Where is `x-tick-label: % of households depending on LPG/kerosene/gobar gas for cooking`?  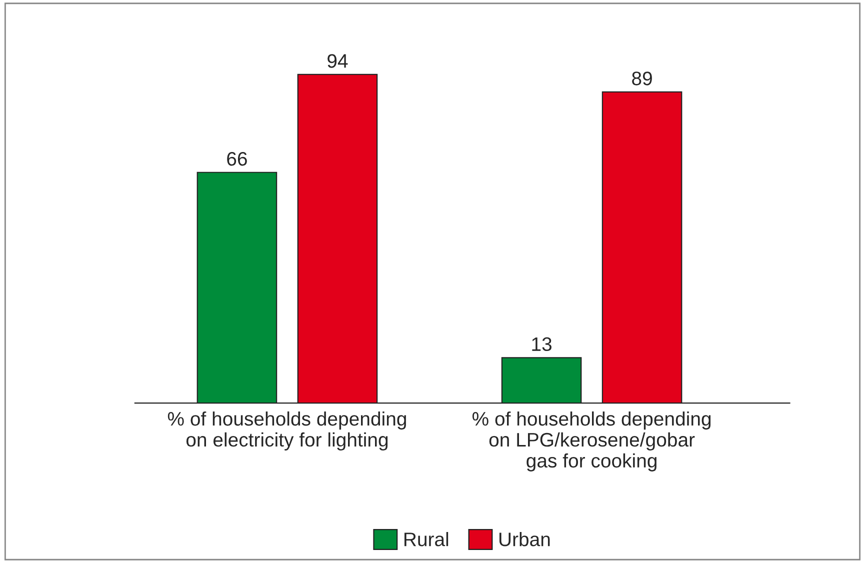
x-tick-label: % of households depending on LPG/kerosene/gobar gas for cooking is located at coordinates (591, 441).